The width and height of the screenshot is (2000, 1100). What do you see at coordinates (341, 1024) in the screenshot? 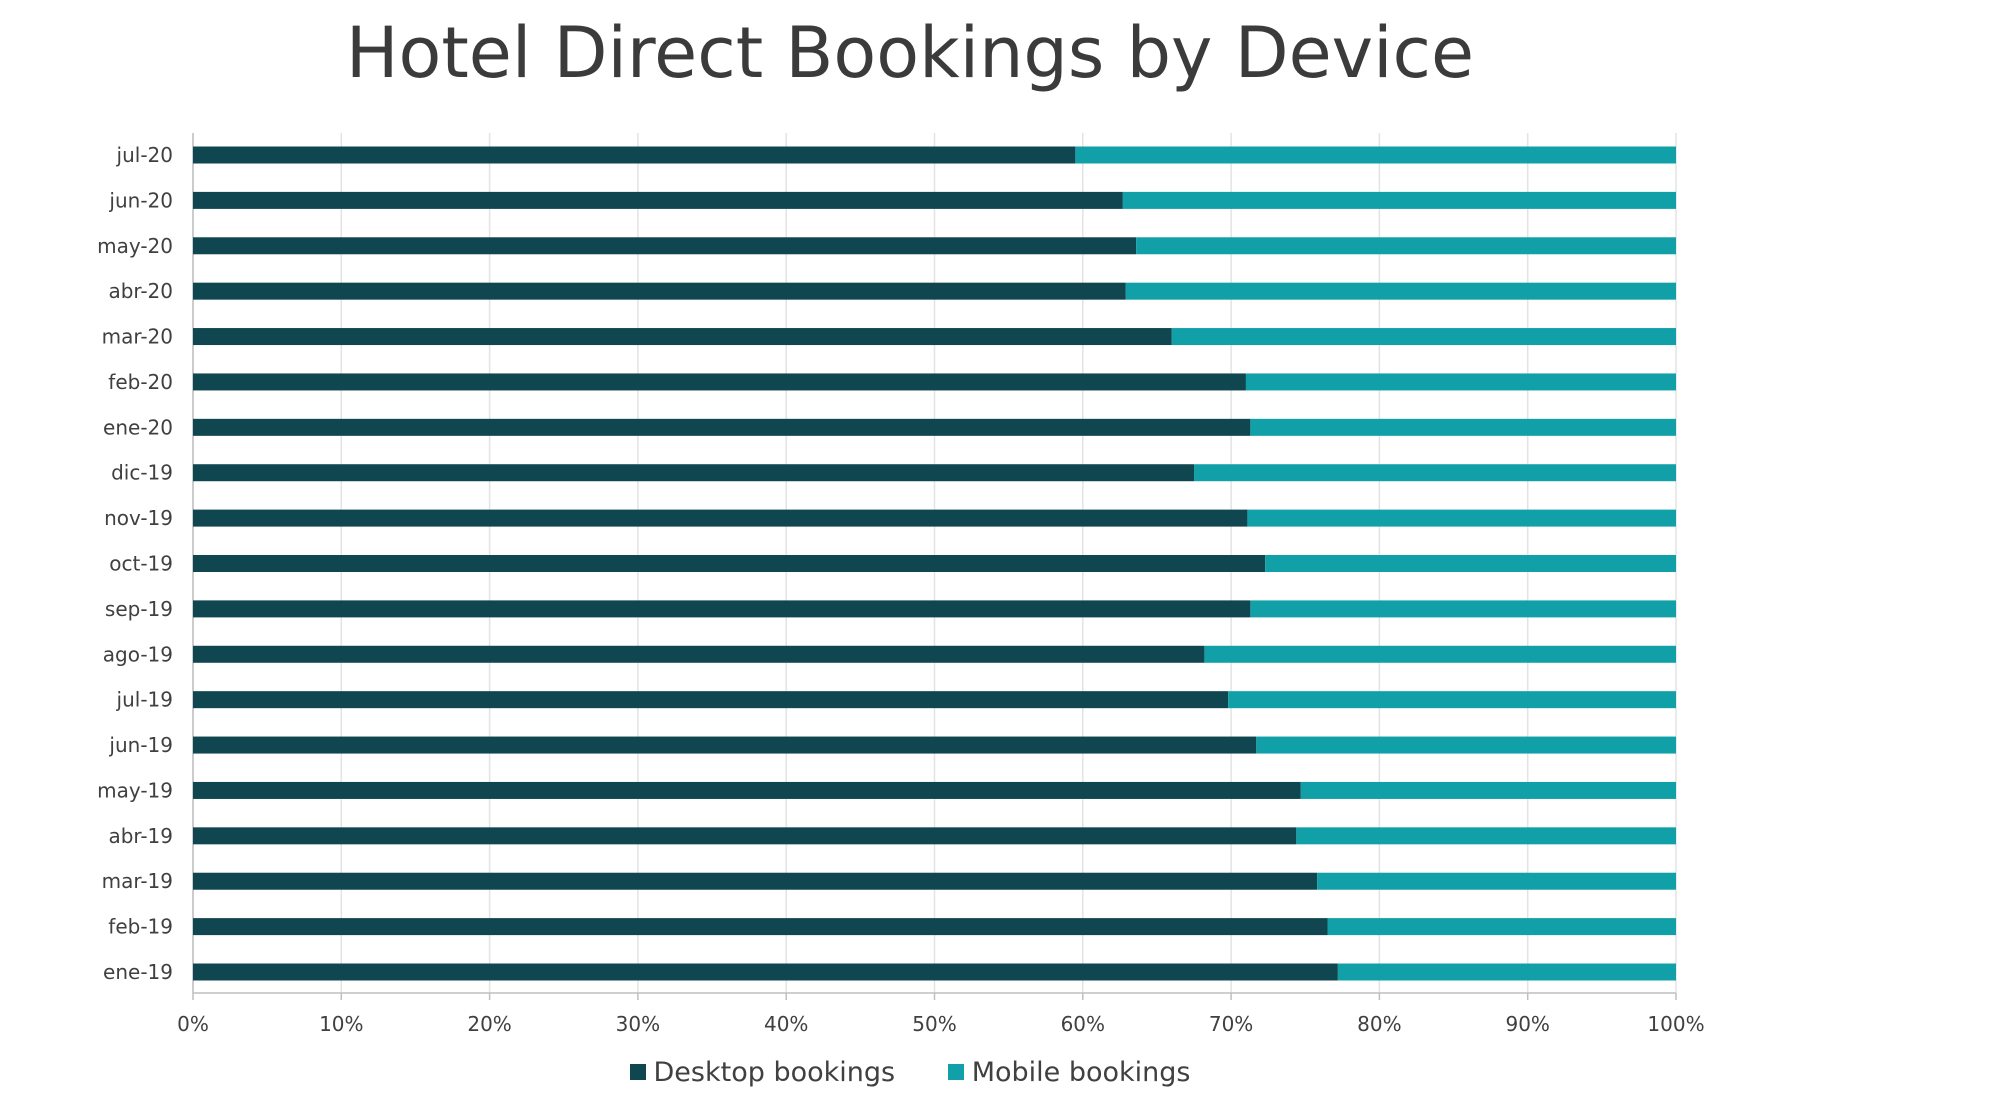
I see `x-tick-label: 10%` at bounding box center [341, 1024].